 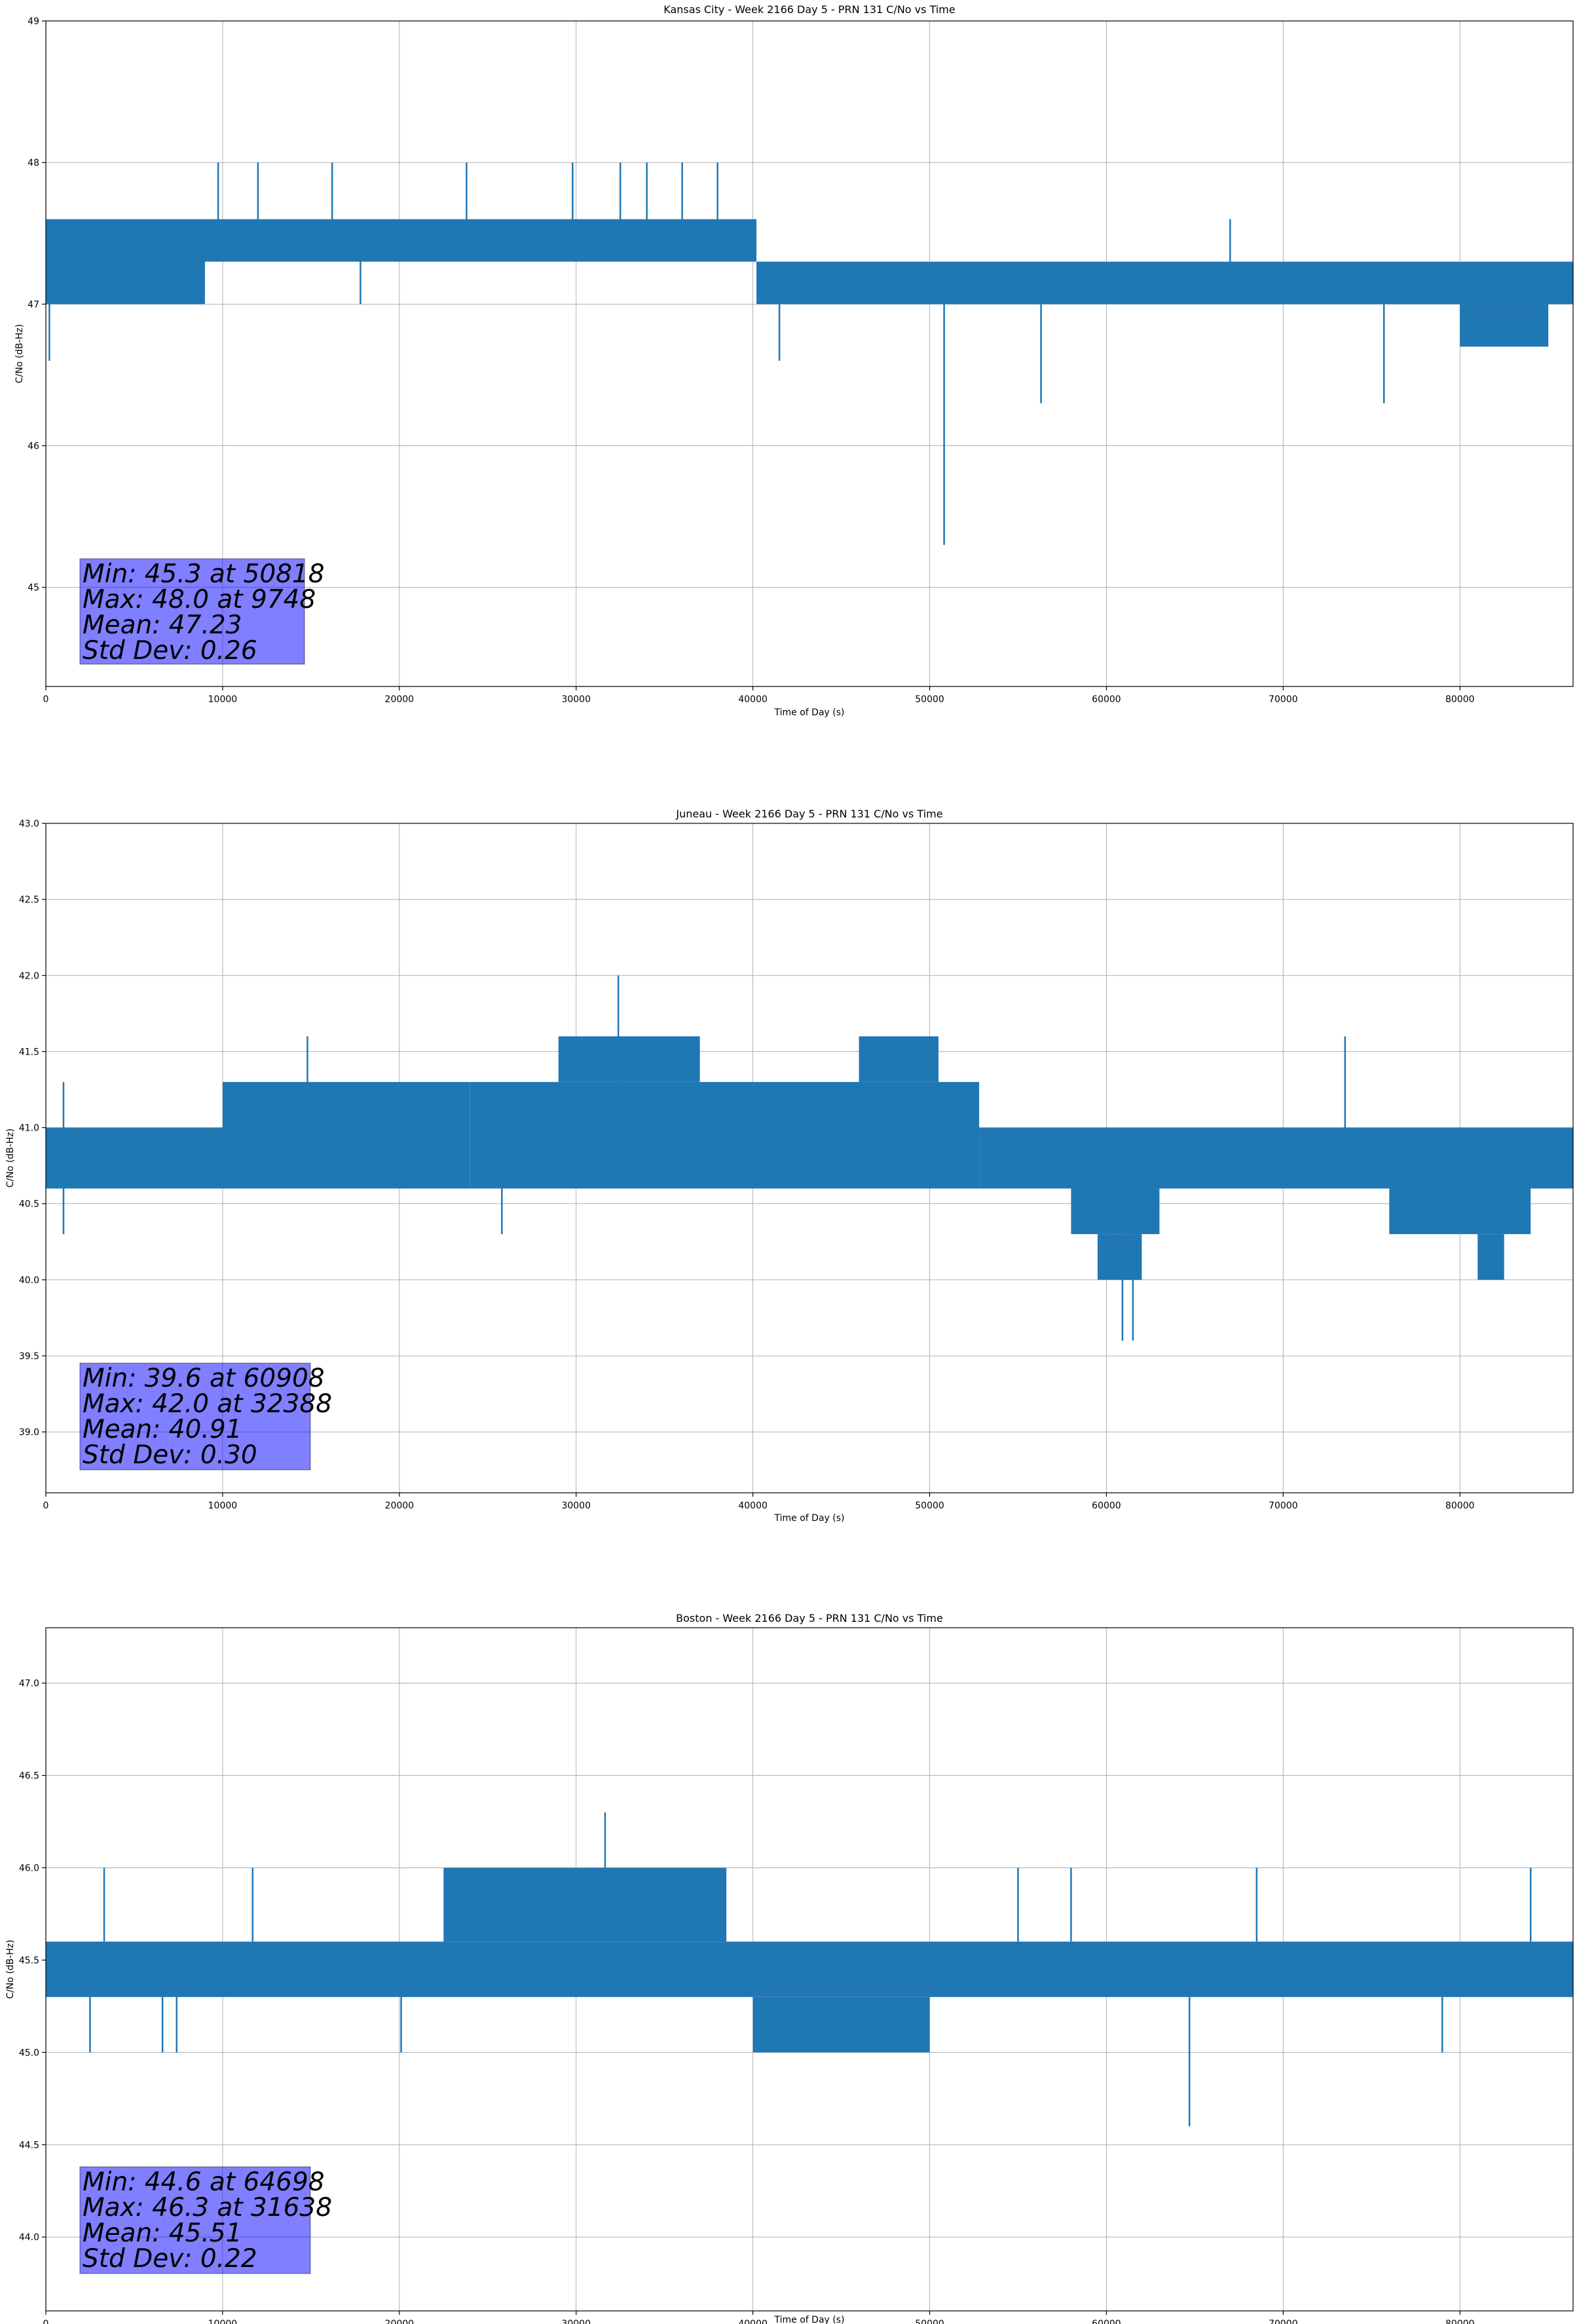 What do you see at coordinates (199, 599) in the screenshot?
I see `stats-line: Max: 48.0 at 9748` at bounding box center [199, 599].